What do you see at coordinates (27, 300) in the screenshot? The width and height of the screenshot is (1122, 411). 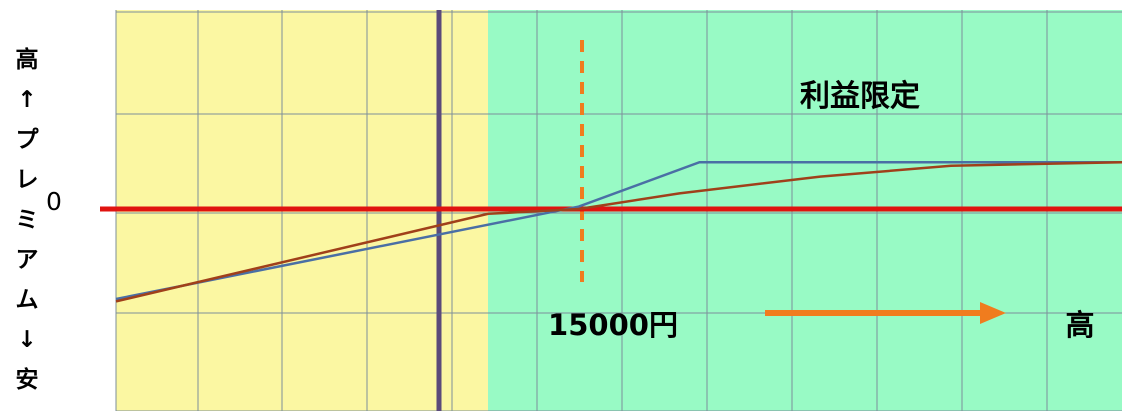 I see `y-axis-char: ム` at bounding box center [27, 300].